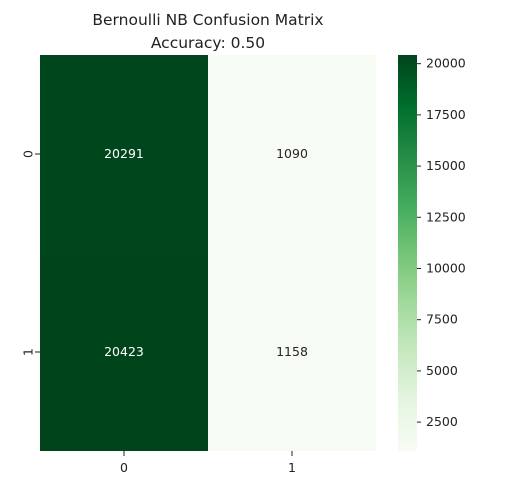 The image size is (516, 498). What do you see at coordinates (208, 43) in the screenshot?
I see `chart-subtitle: Accuracy: 0.50` at bounding box center [208, 43].